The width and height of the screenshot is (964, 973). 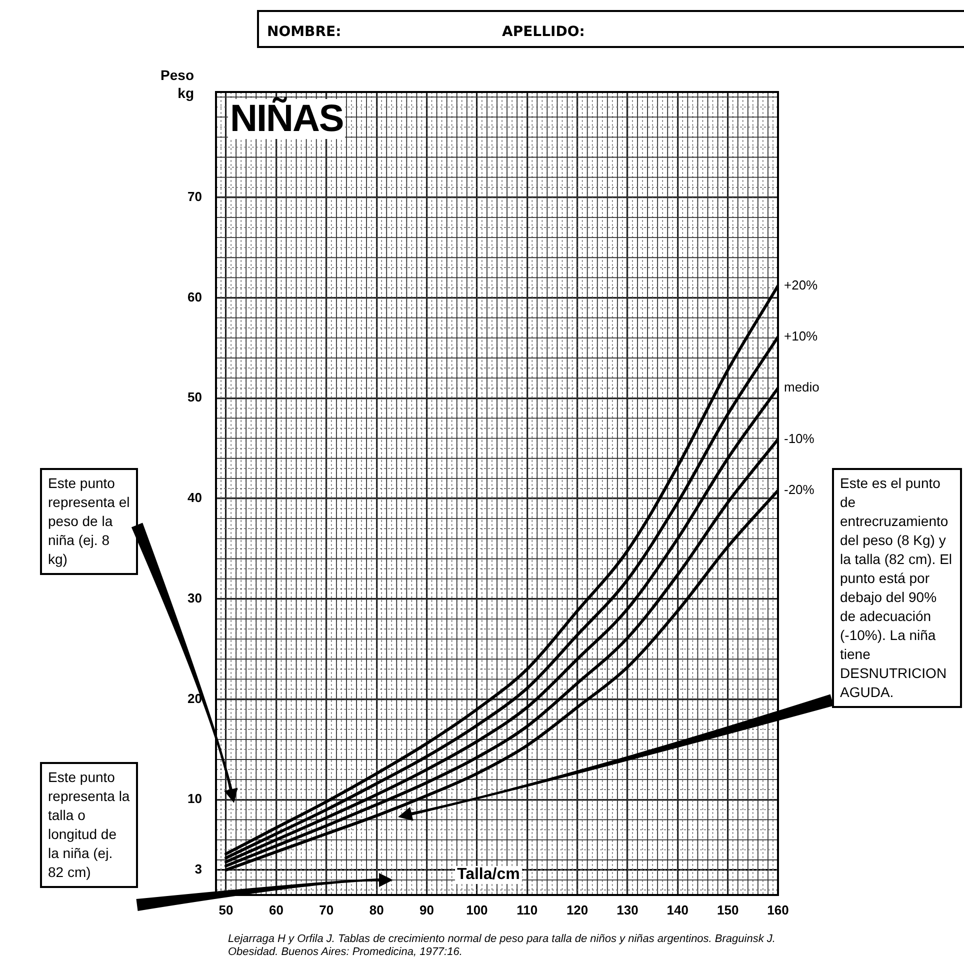 What do you see at coordinates (195, 798) in the screenshot?
I see `y-tick-label: 10` at bounding box center [195, 798].